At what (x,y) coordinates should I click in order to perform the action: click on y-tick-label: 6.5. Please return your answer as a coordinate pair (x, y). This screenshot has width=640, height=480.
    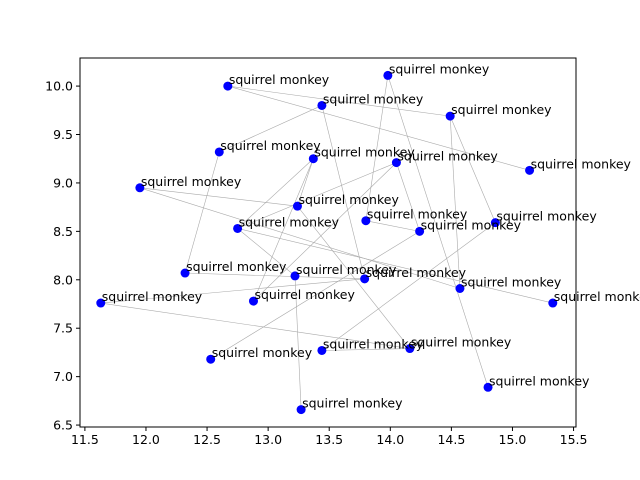
    Looking at the image, I should click on (63, 425).